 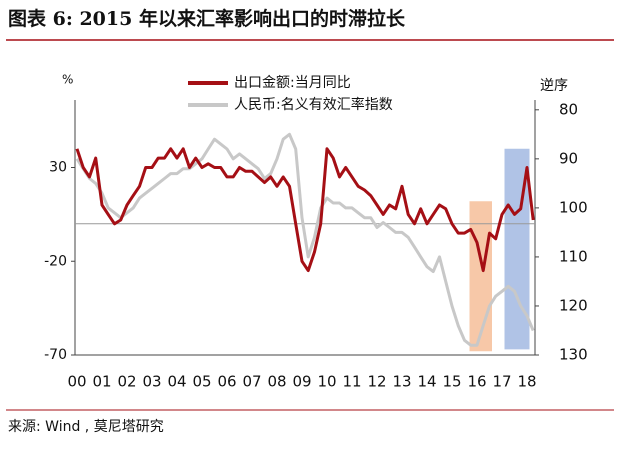 I want to click on x-tick-label: 17, so click(x=501, y=382).